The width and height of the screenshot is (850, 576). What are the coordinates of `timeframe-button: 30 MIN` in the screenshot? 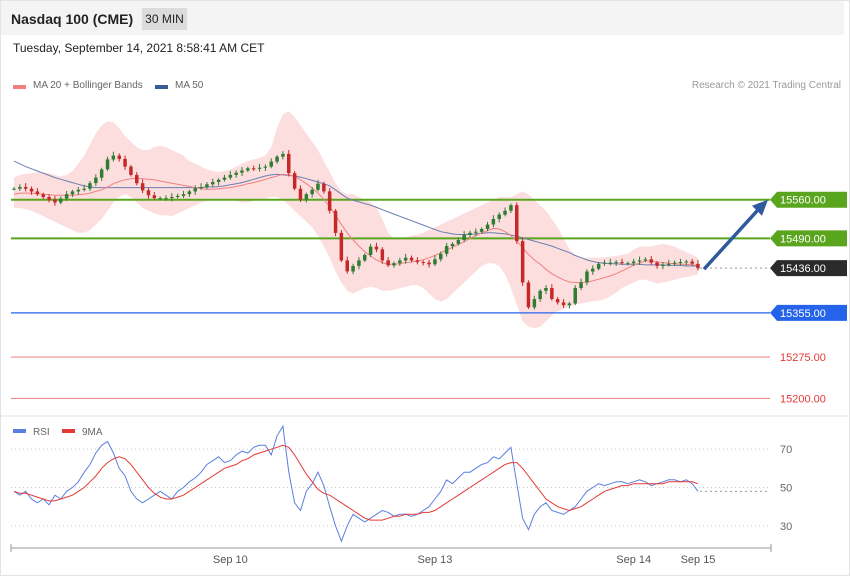 It's located at (164, 19).